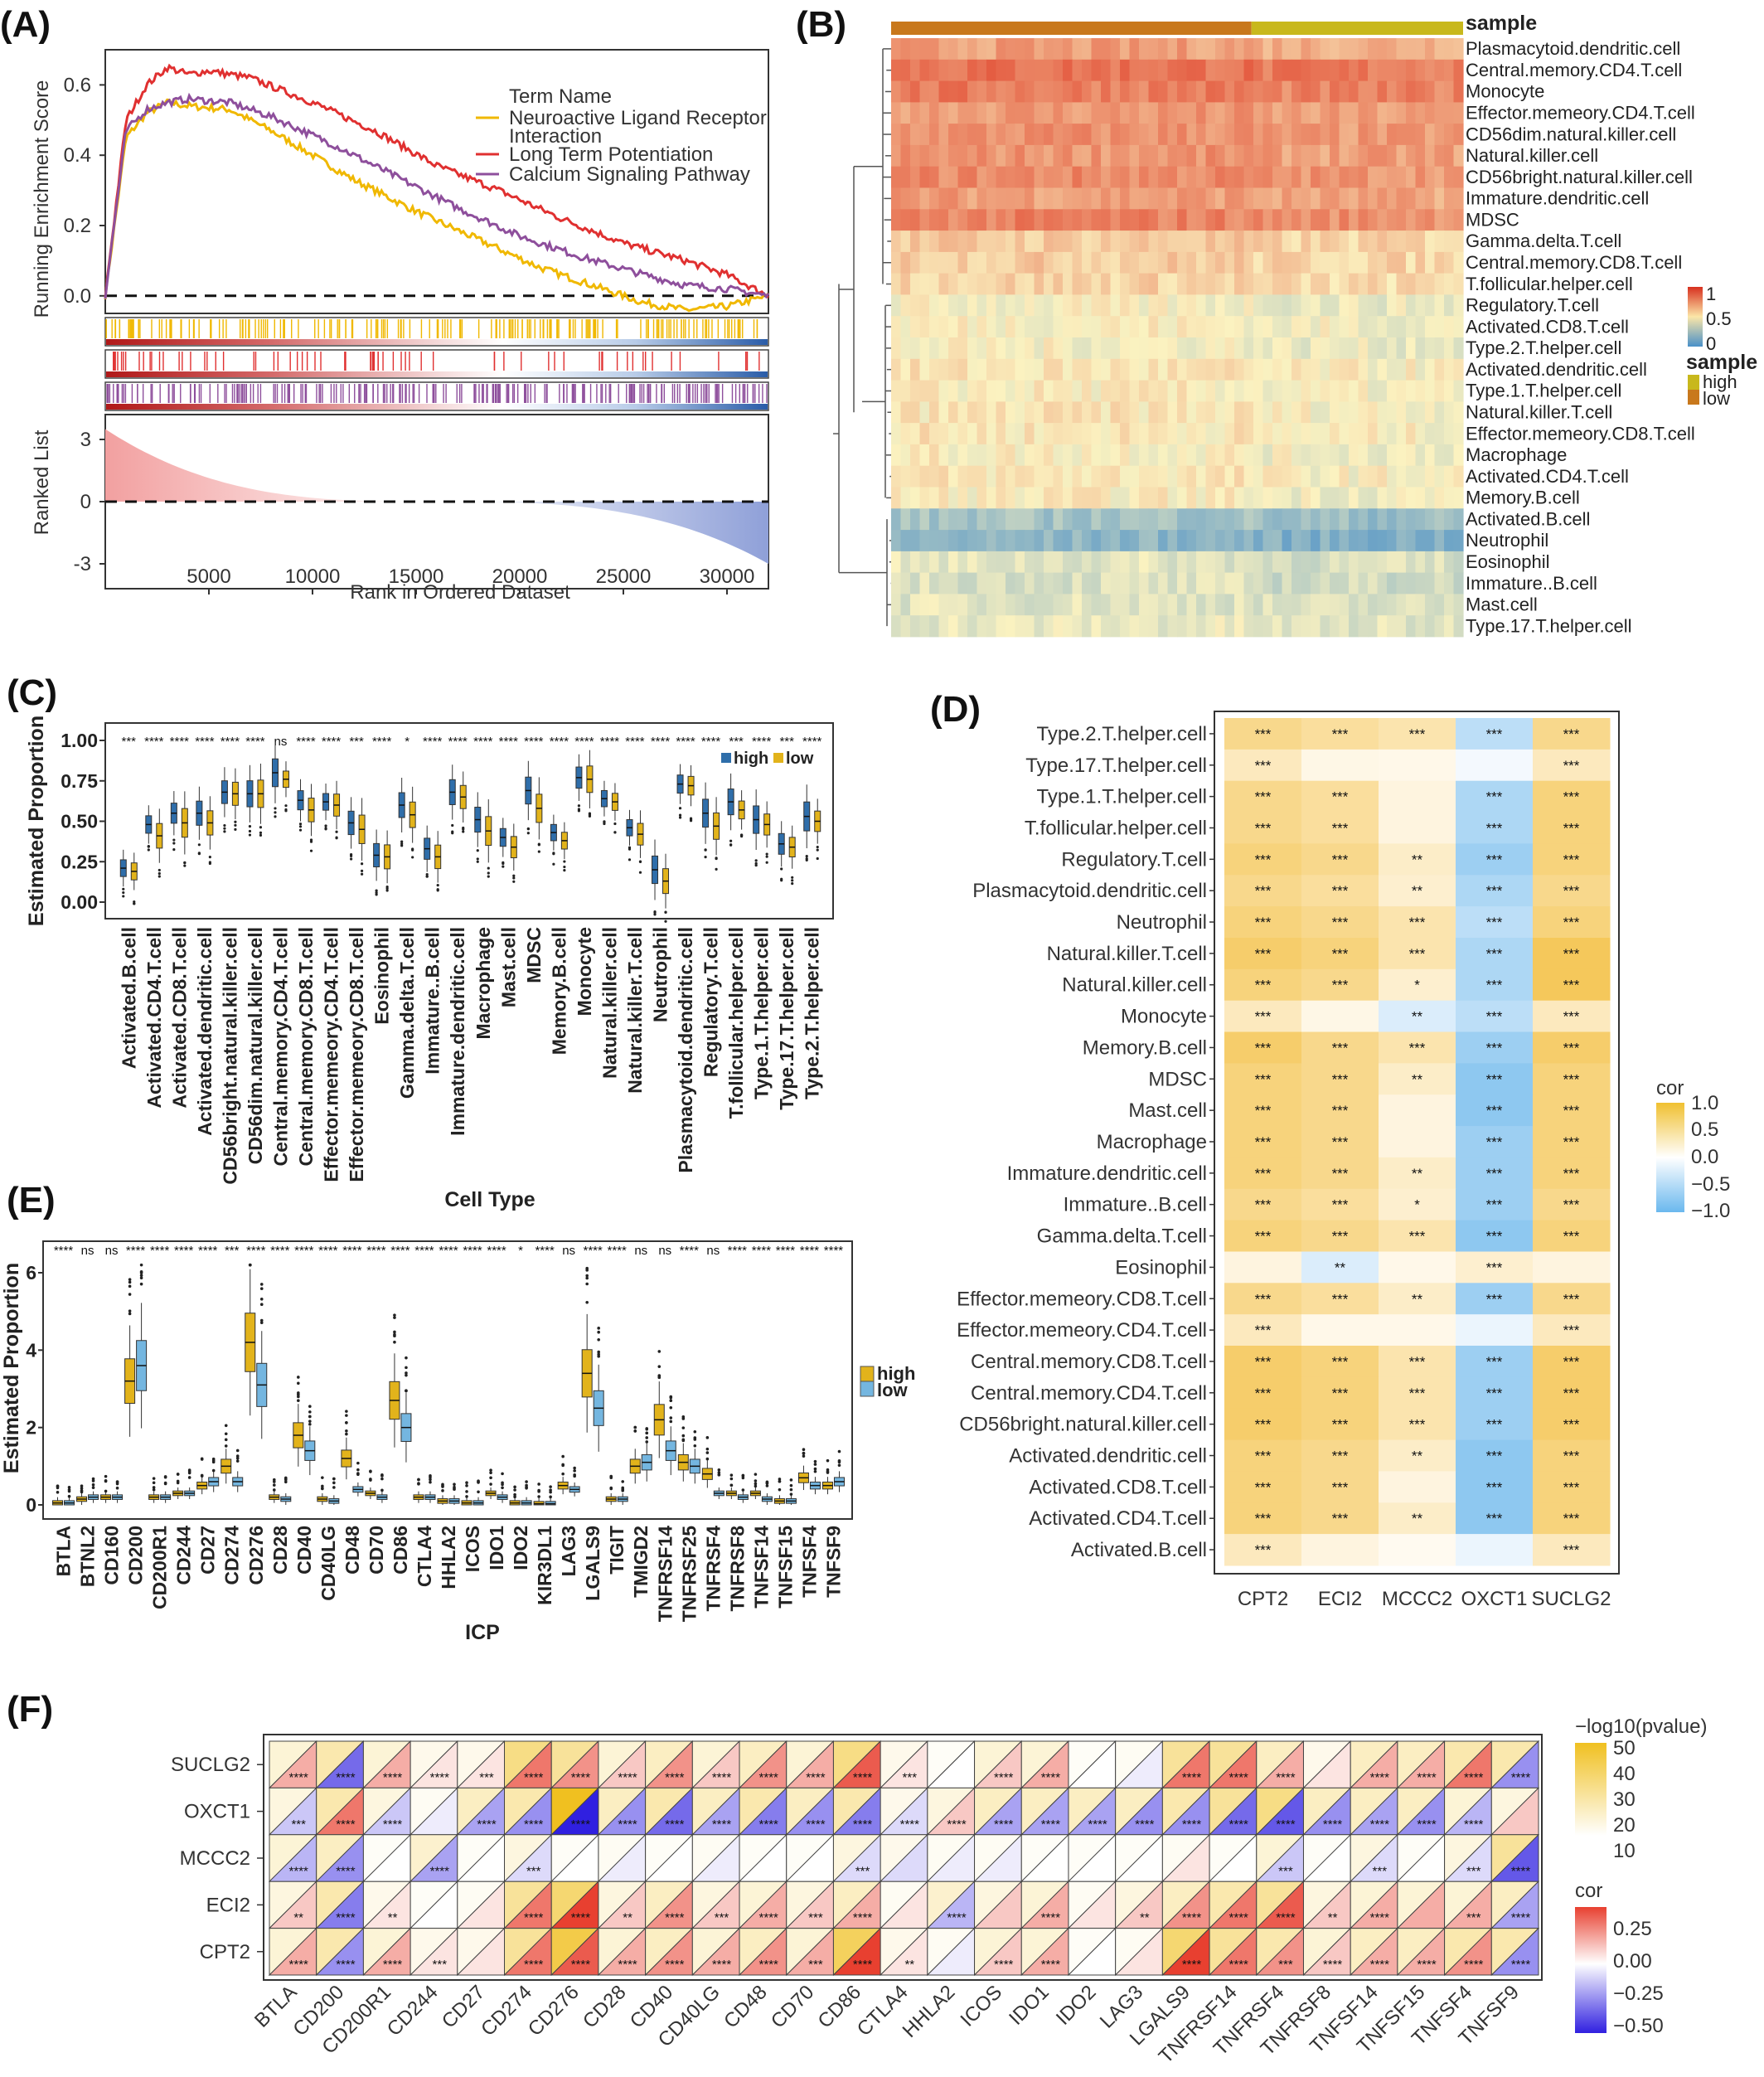 This screenshot has height=2077, width=1764. What do you see at coordinates (545, 1251) in the screenshot?
I see `e-significance: ****` at bounding box center [545, 1251].